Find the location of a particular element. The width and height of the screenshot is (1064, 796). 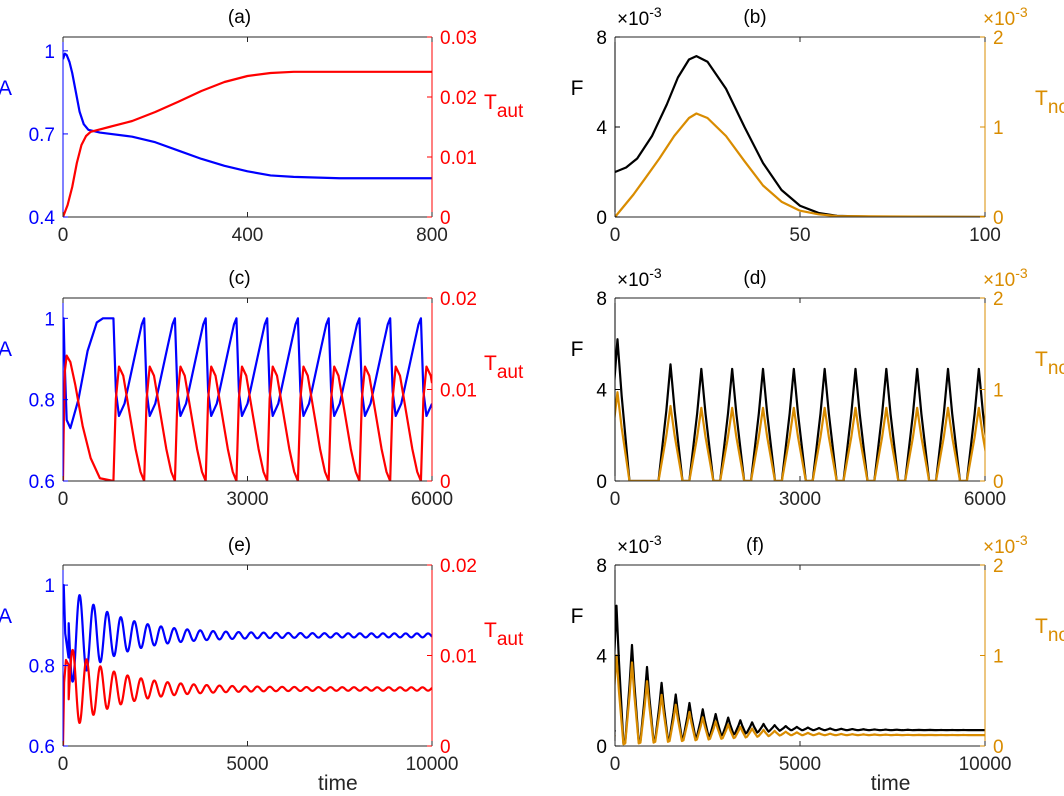

x-tick-label: 100 is located at coordinates (985, 235).